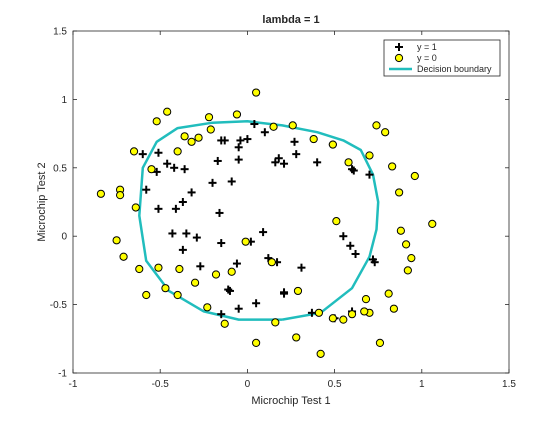  What do you see at coordinates (248, 384) in the screenshot?
I see `x-tick-label: 0` at bounding box center [248, 384].